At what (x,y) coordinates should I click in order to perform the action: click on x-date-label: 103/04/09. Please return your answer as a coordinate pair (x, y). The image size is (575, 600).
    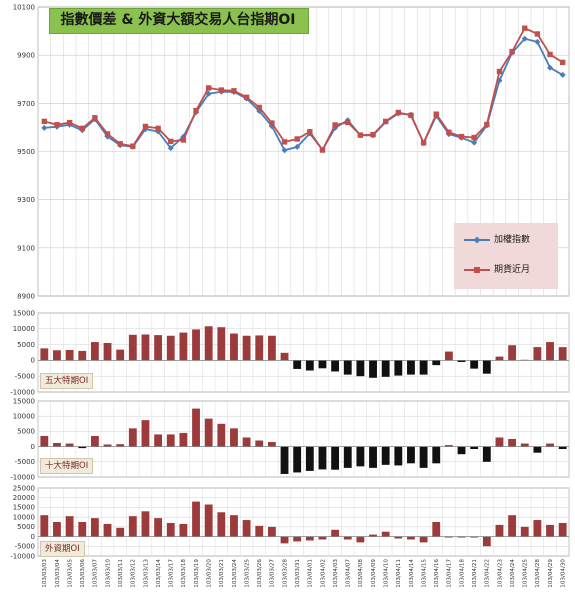
    Looking at the image, I should click on (374, 573).